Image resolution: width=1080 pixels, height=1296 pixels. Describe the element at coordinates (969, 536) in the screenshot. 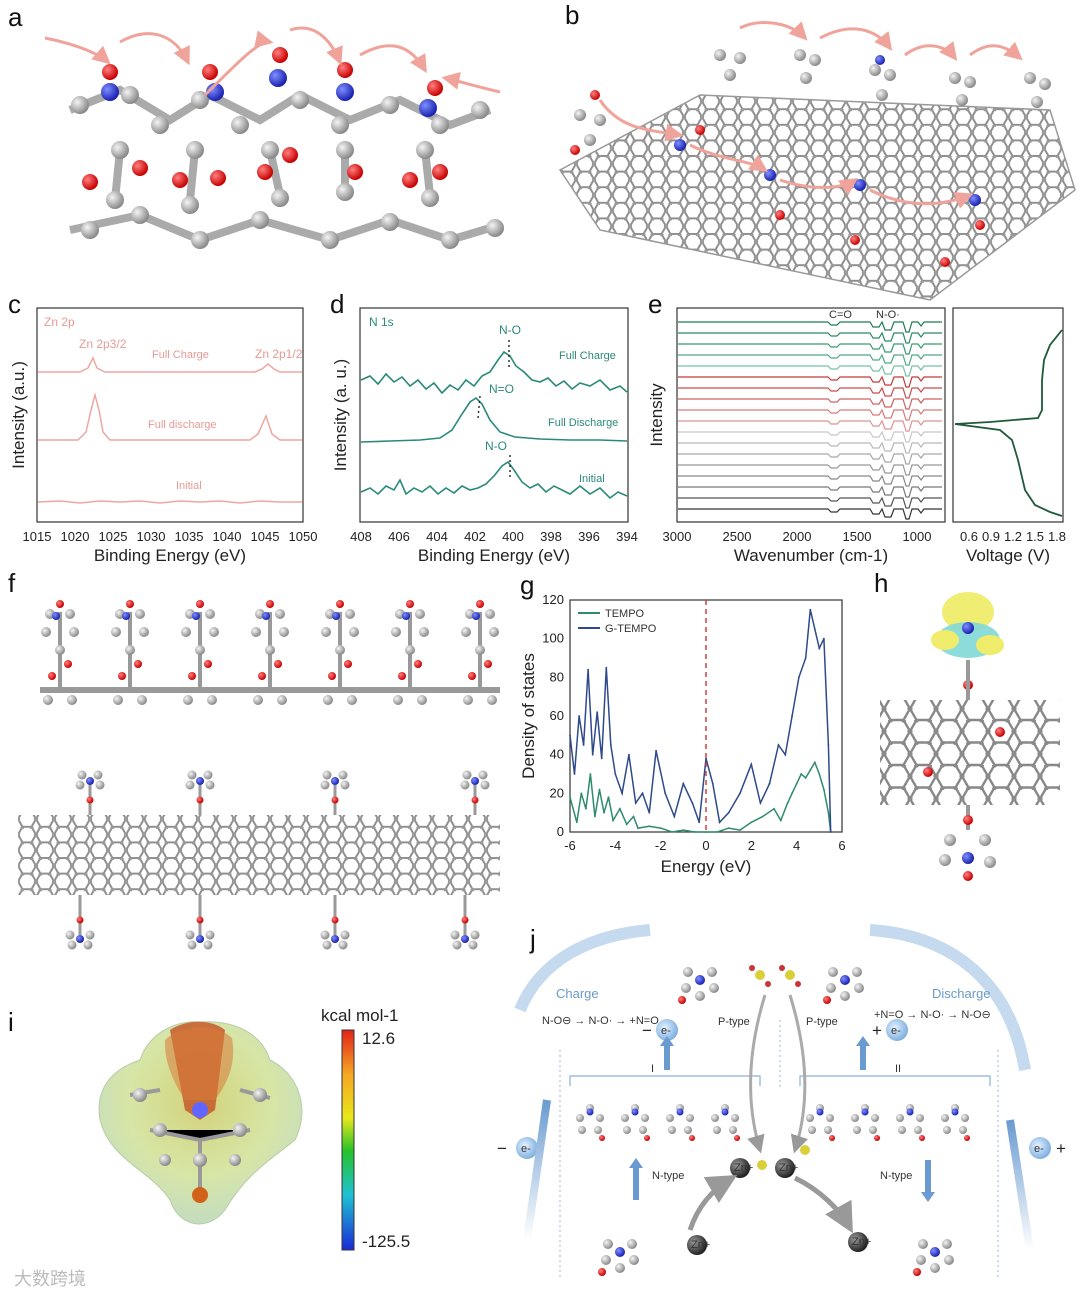

I see `vtick-0: 0.6` at that location.